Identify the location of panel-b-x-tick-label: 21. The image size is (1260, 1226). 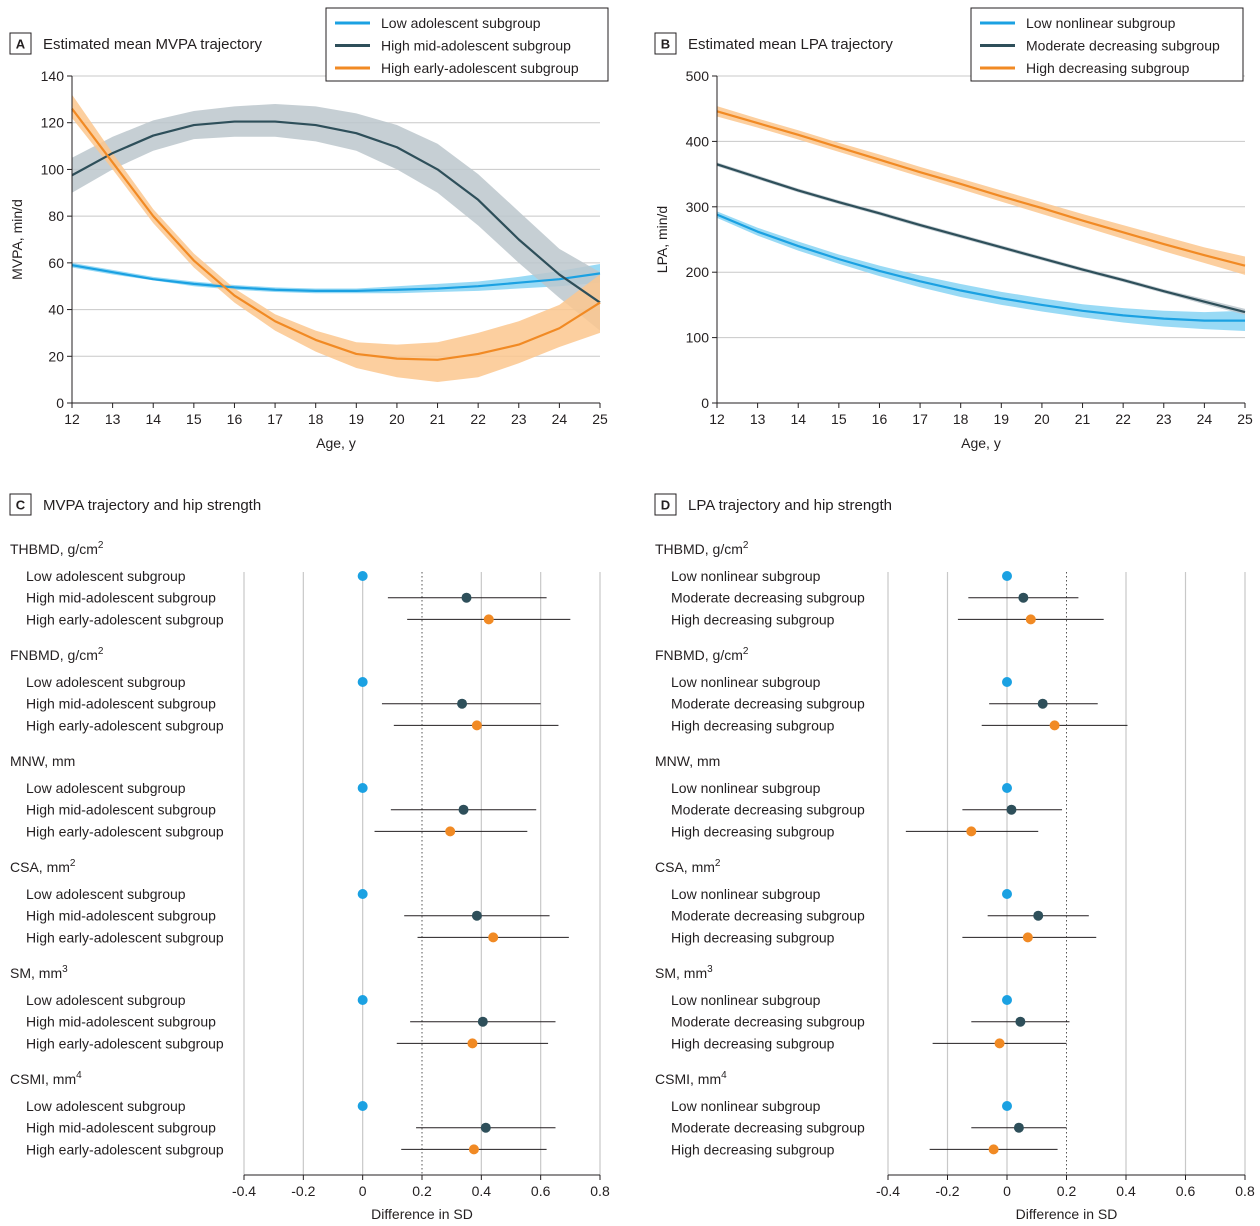
(1083, 419).